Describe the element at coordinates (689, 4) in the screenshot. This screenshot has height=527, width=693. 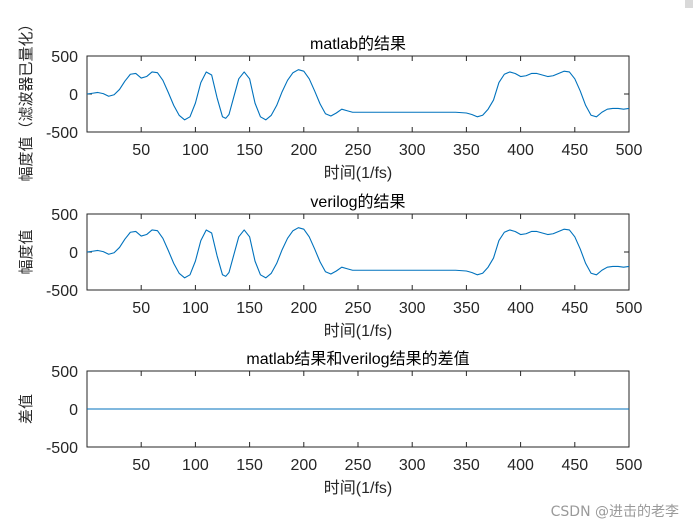
I see `window-corner` at that location.